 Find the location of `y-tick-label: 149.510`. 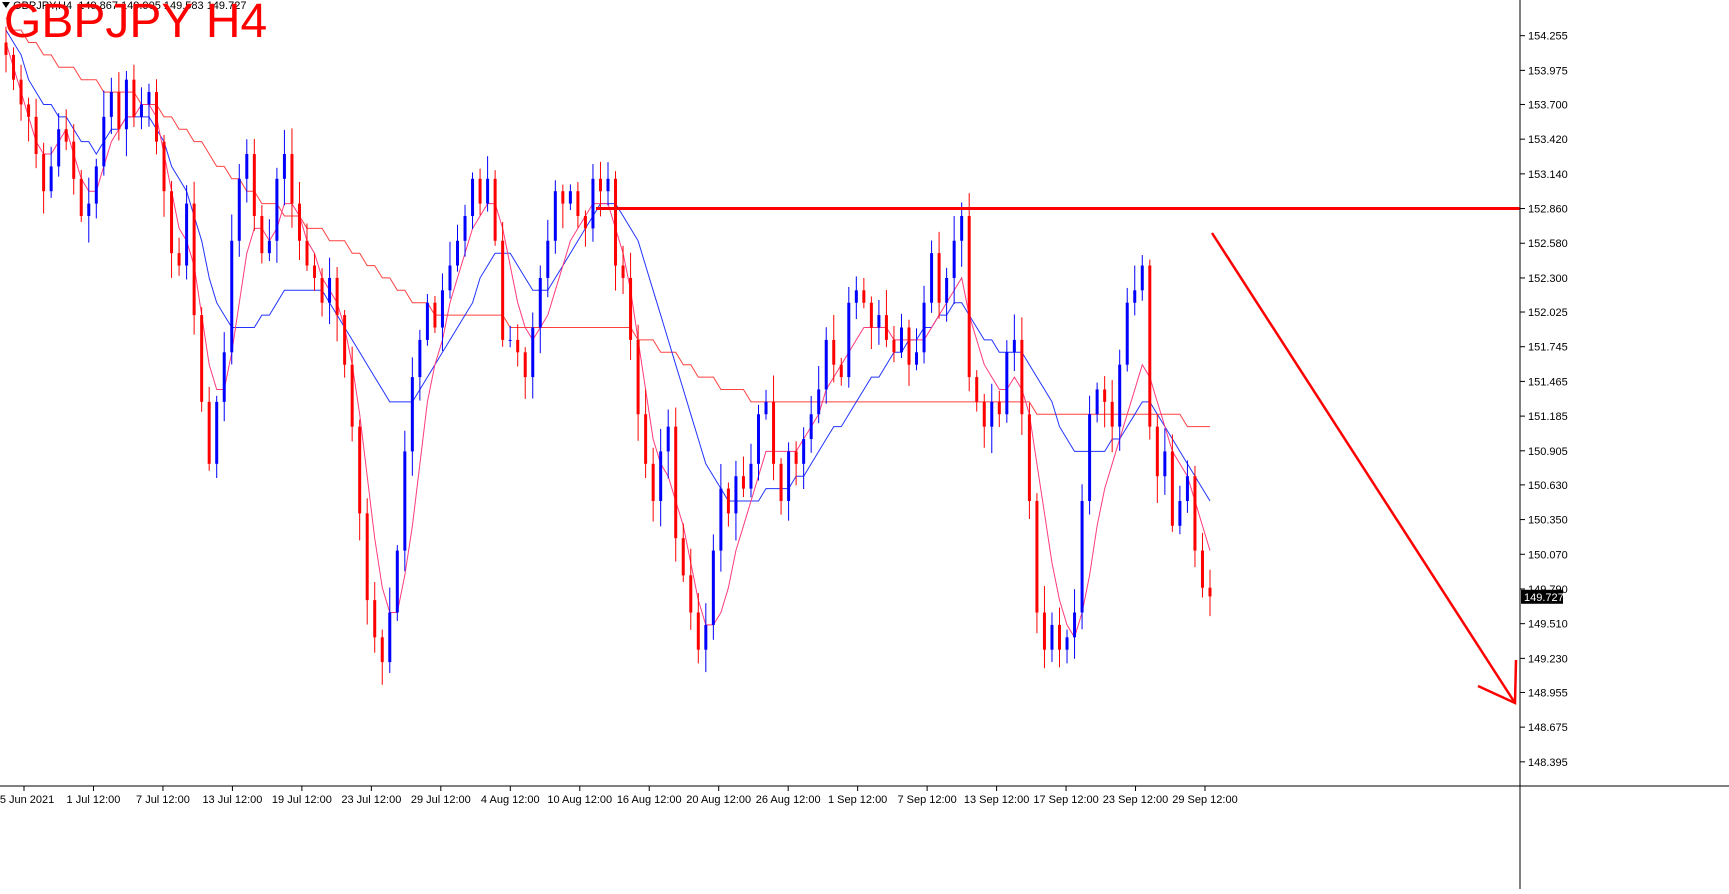

y-tick-label: 149.510 is located at coordinates (1548, 625).